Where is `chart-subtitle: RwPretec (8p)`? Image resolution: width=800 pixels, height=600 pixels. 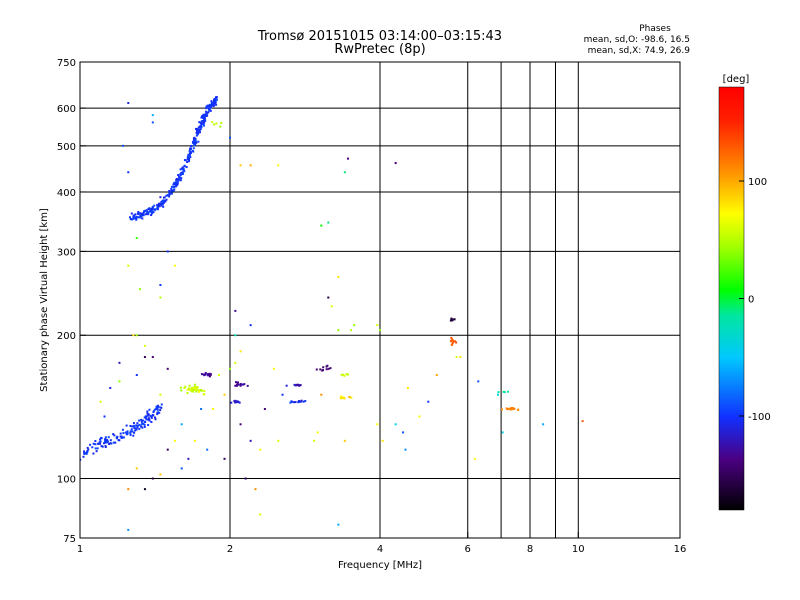
chart-subtitle: RwPretec (8p) is located at coordinates (379, 49).